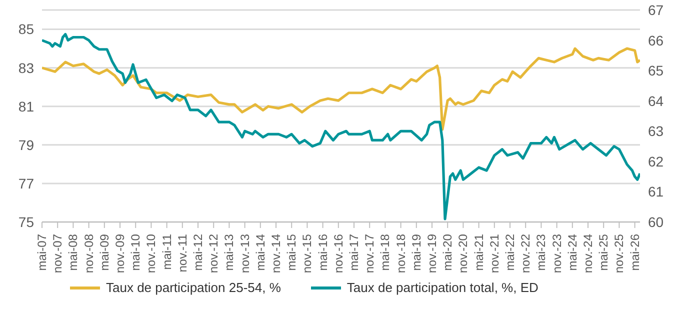 This screenshot has width=687, height=319. What do you see at coordinates (291, 252) in the screenshot?
I see `x-tick-label: mai-15` at bounding box center [291, 252].